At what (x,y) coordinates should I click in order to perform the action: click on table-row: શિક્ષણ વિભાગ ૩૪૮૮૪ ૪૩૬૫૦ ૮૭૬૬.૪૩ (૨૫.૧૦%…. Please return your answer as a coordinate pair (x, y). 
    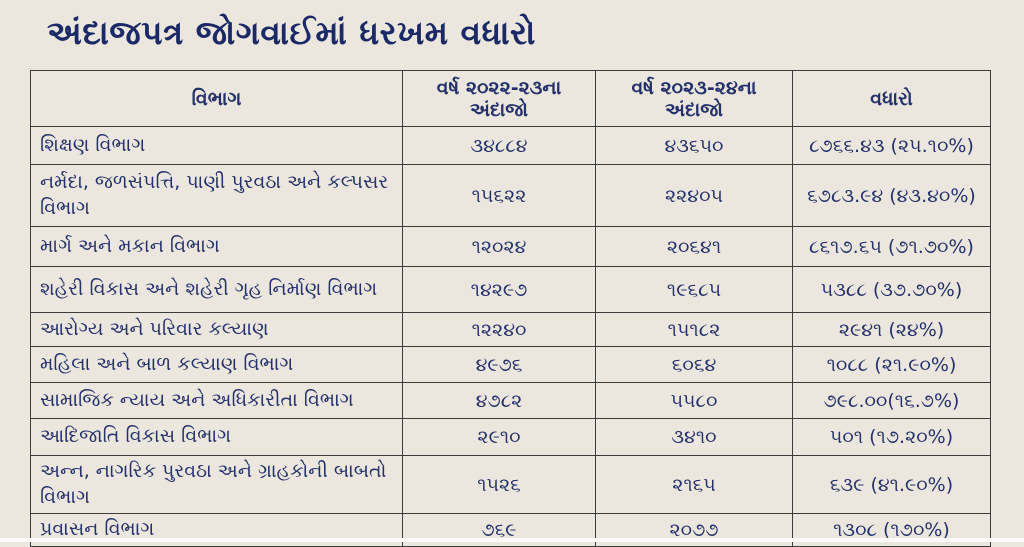
    Looking at the image, I should click on (510, 145).